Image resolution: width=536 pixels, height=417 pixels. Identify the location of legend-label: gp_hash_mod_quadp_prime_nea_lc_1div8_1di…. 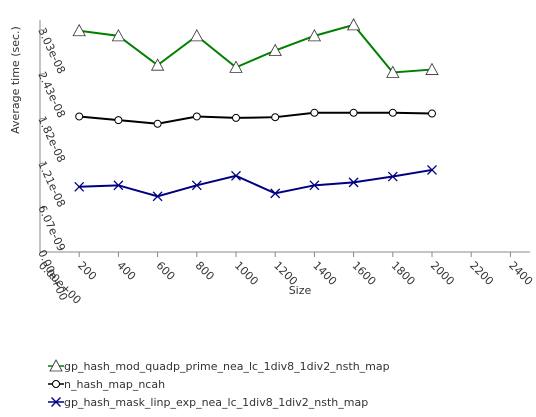
(227, 366).